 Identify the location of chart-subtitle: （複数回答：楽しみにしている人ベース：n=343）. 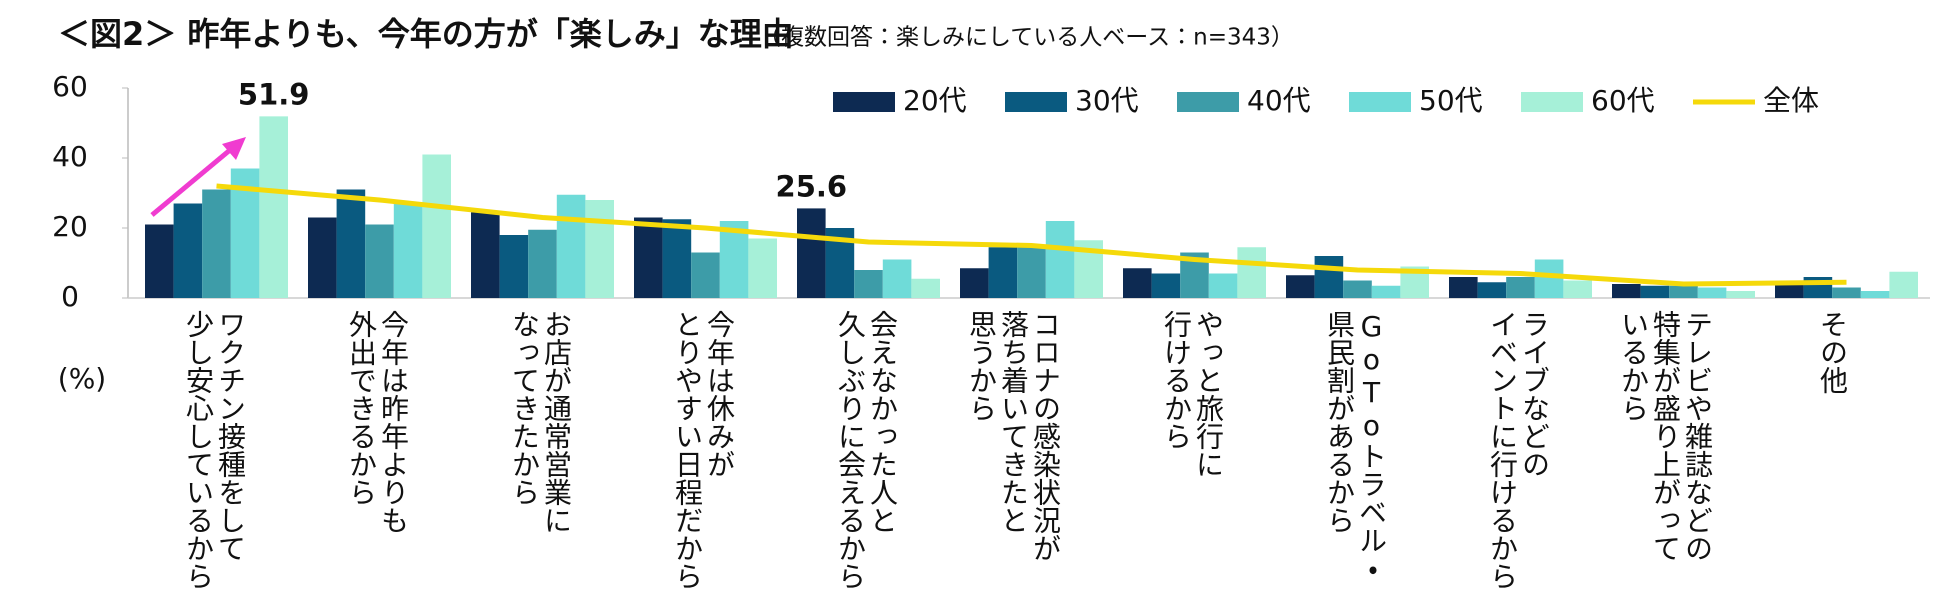
(1026, 38).